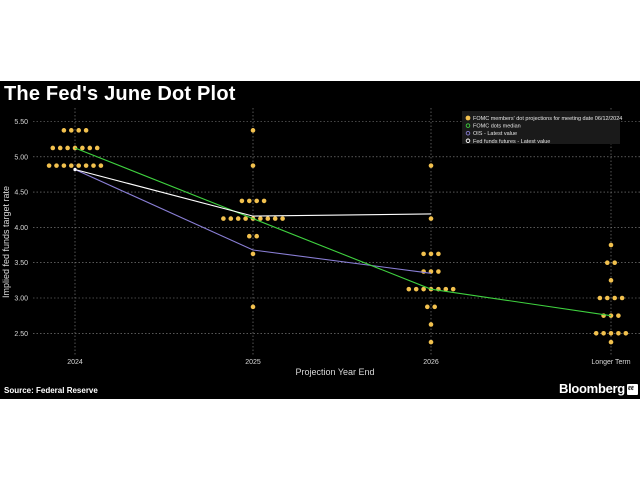 The width and height of the screenshot is (640, 480). I want to click on legend-entry: OIS - Latest value, so click(495, 134).